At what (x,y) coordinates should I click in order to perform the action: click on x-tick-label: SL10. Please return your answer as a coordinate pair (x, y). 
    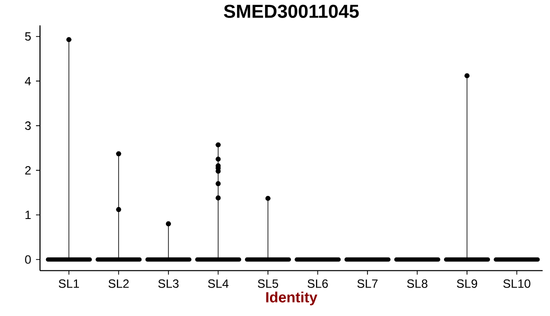
    Looking at the image, I should click on (516, 283).